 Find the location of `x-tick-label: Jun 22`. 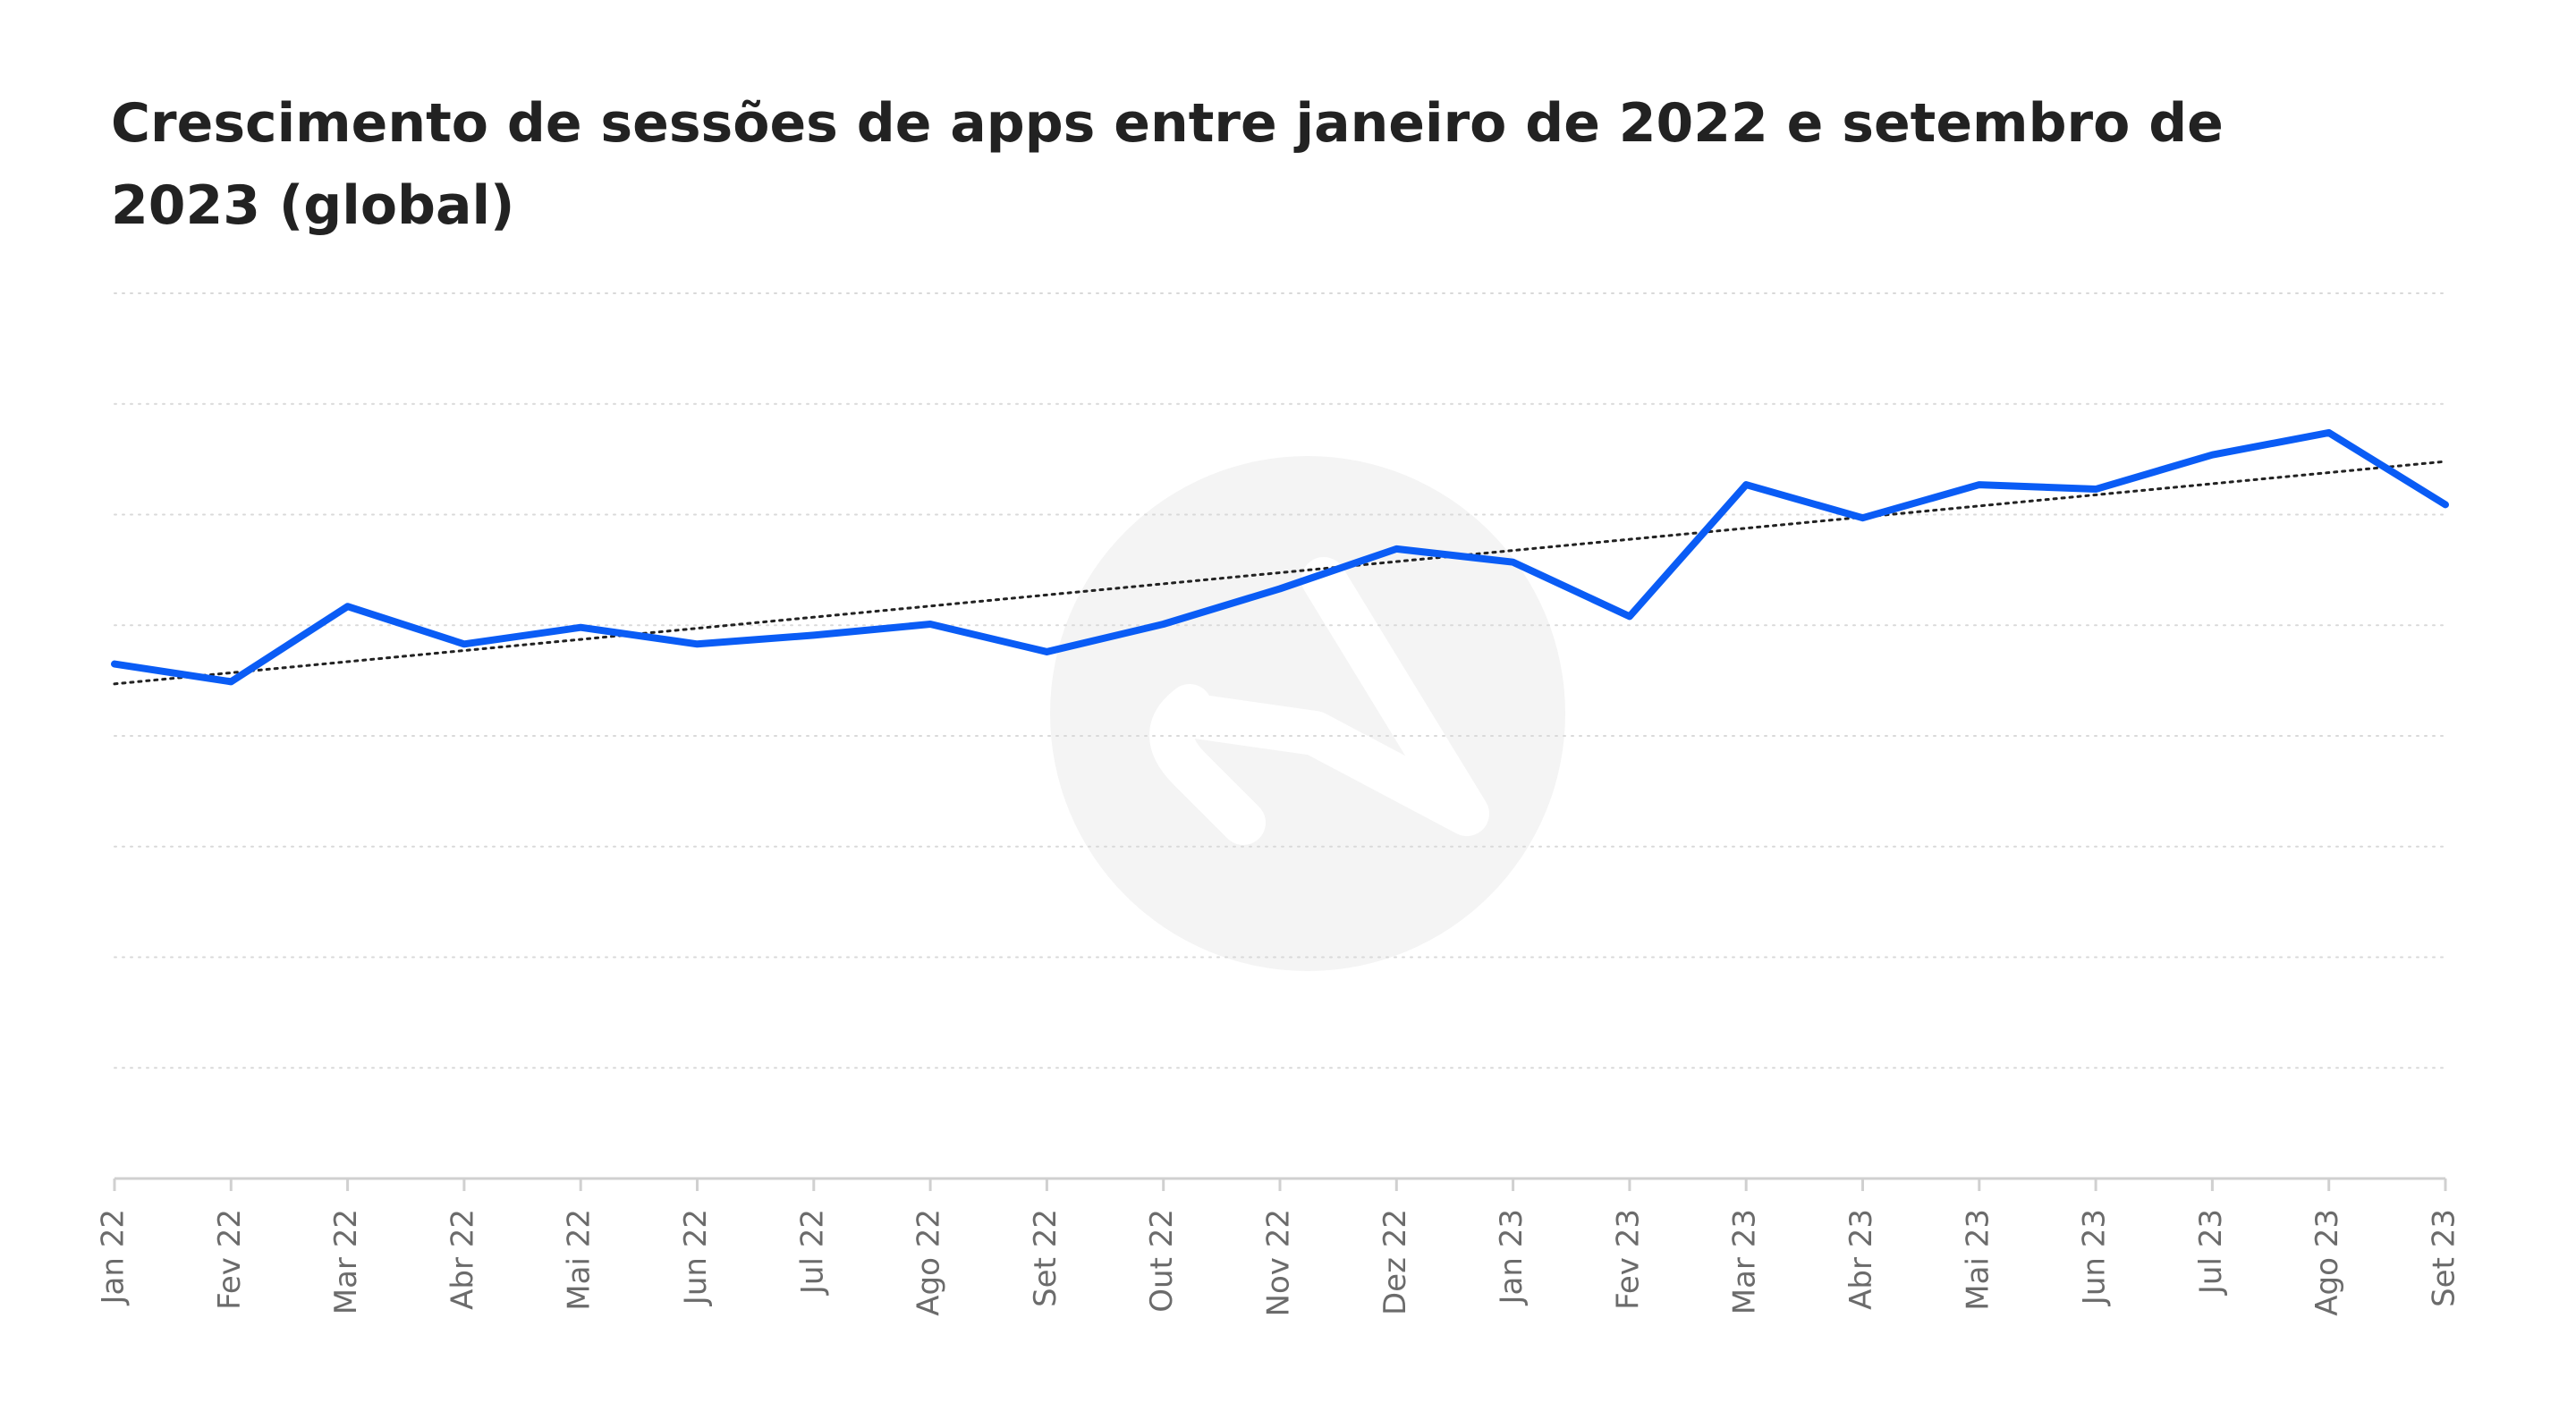

x-tick-label: Jun 22 is located at coordinates (696, 1257).